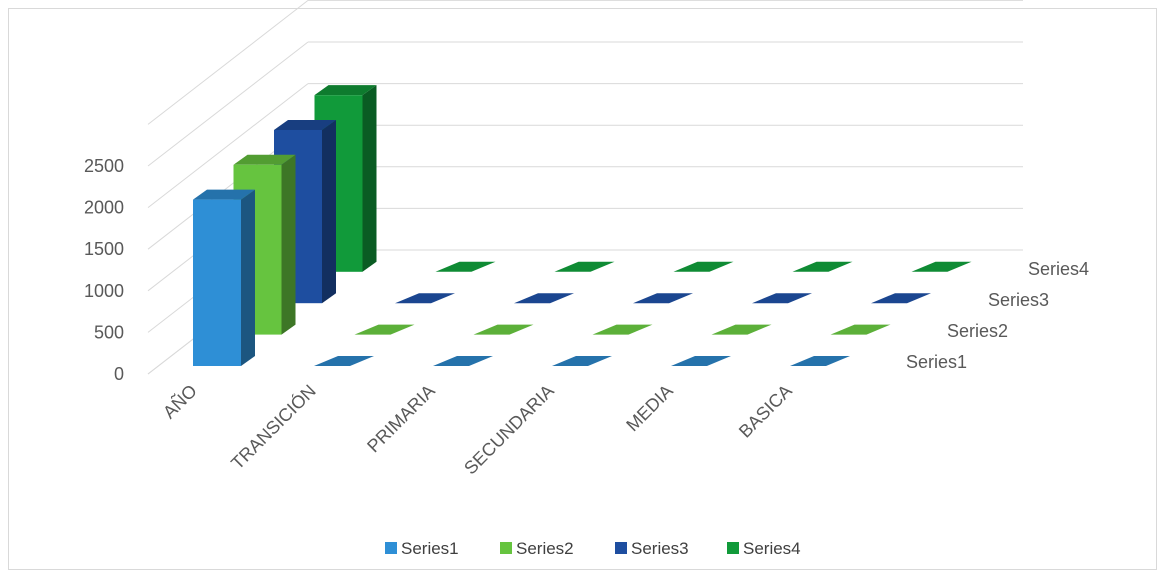 The image size is (1167, 580). Describe the element at coordinates (936, 362) in the screenshot. I see `series-depth-label: Series1` at that location.